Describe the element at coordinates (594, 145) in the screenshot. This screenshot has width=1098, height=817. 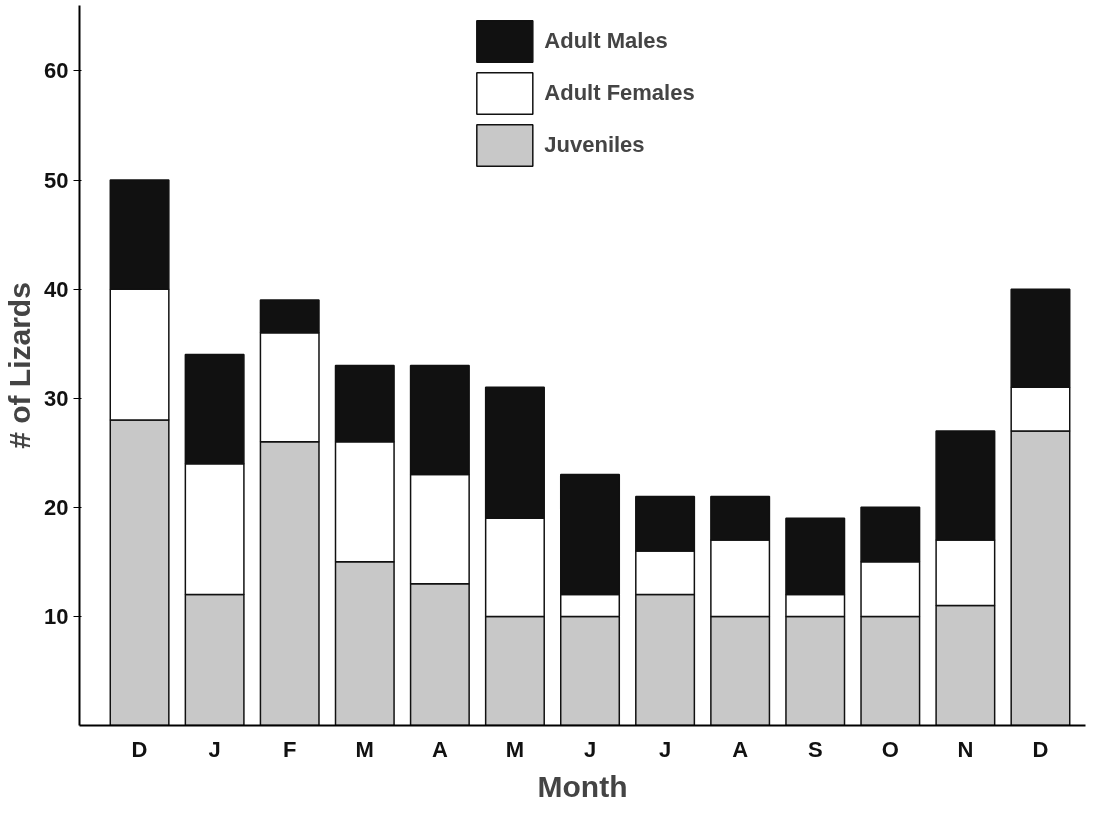
I see `legend-label: Juveniles` at that location.